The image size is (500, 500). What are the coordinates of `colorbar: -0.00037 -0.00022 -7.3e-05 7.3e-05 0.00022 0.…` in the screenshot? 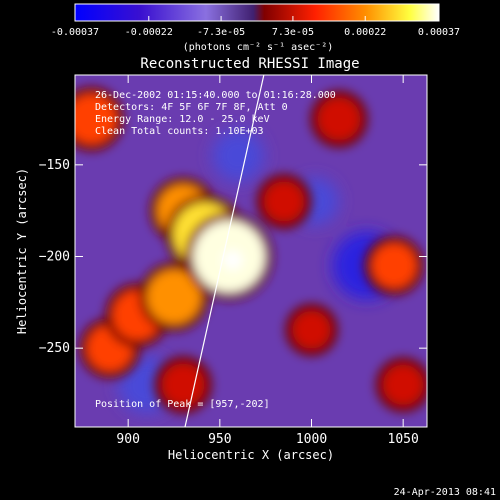 It's located at (255, 28).